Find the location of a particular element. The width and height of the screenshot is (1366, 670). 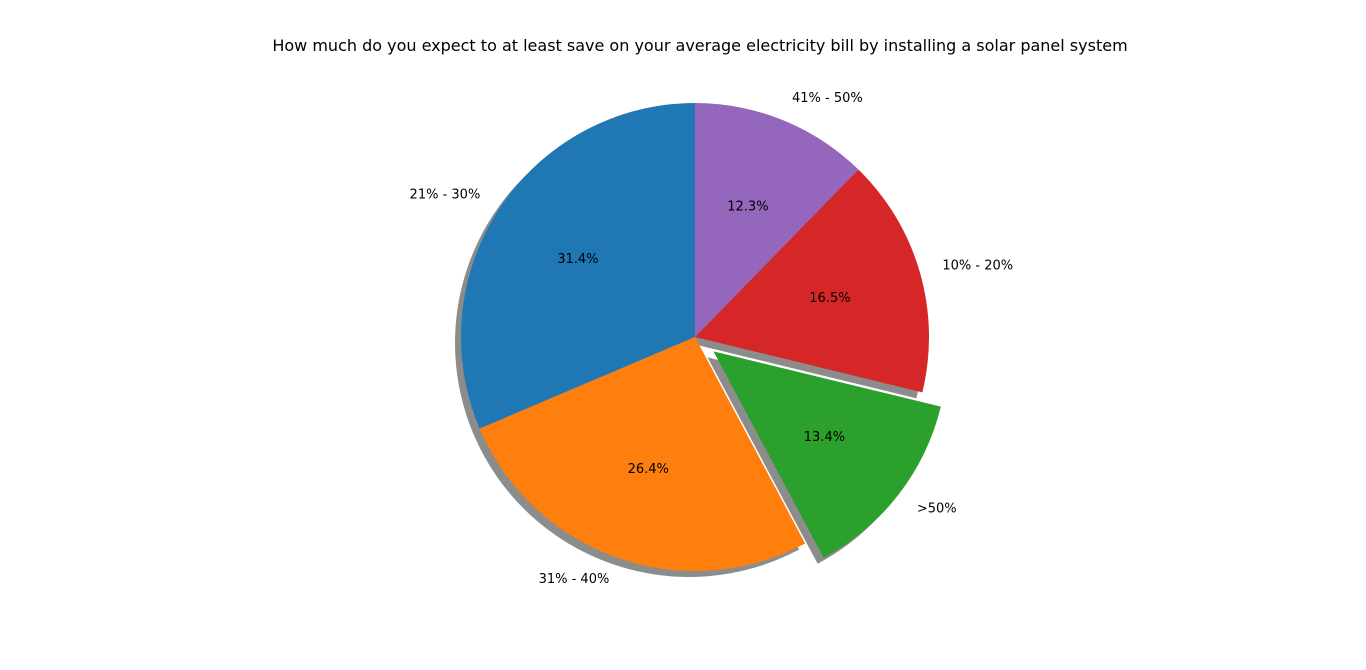

slice-label-21-30: 21% - 30% is located at coordinates (445, 195).